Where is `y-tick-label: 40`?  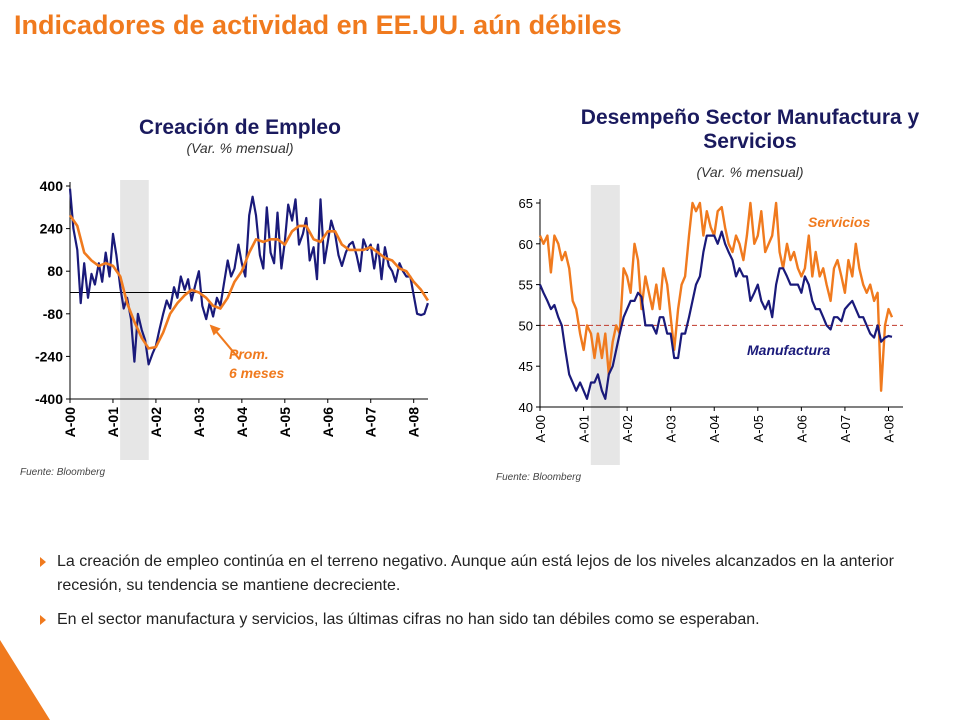
y-tick-label: 40 is located at coordinates (526, 407).